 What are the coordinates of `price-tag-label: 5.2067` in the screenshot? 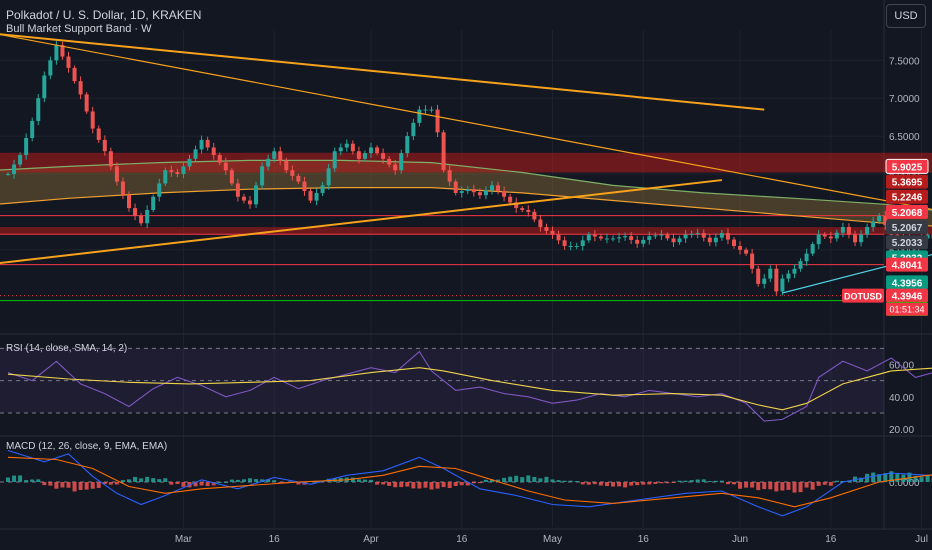 It's located at (907, 228).